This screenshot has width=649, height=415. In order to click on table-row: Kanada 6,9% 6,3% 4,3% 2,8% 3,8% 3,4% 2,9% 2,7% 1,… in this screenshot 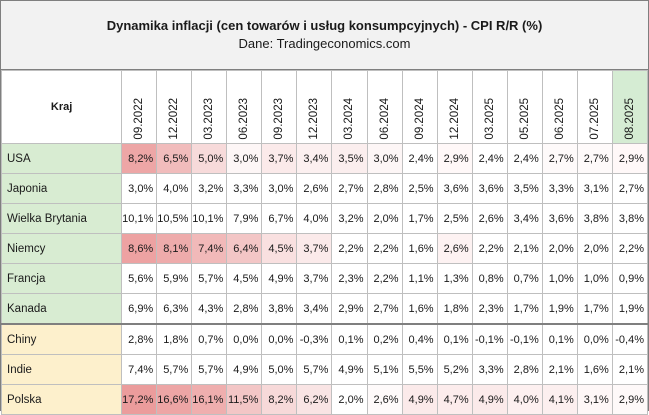, I will do `click(324, 309)`.